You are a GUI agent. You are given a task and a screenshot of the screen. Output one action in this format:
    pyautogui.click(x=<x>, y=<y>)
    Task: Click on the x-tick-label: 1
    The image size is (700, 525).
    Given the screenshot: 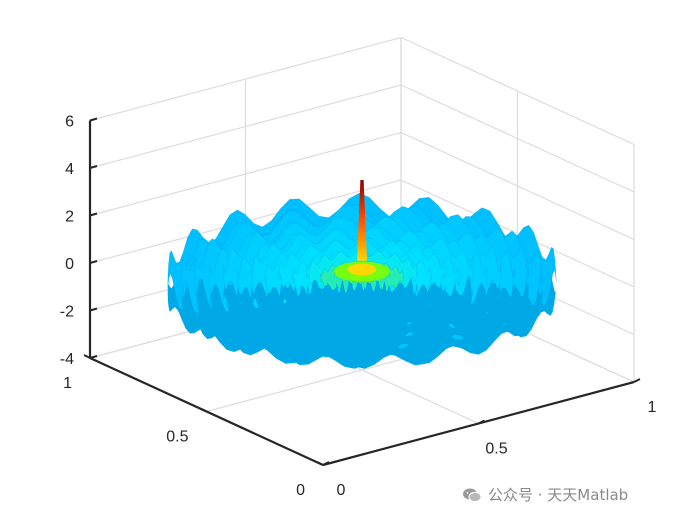 What is the action you would take?
    pyautogui.click(x=652, y=407)
    